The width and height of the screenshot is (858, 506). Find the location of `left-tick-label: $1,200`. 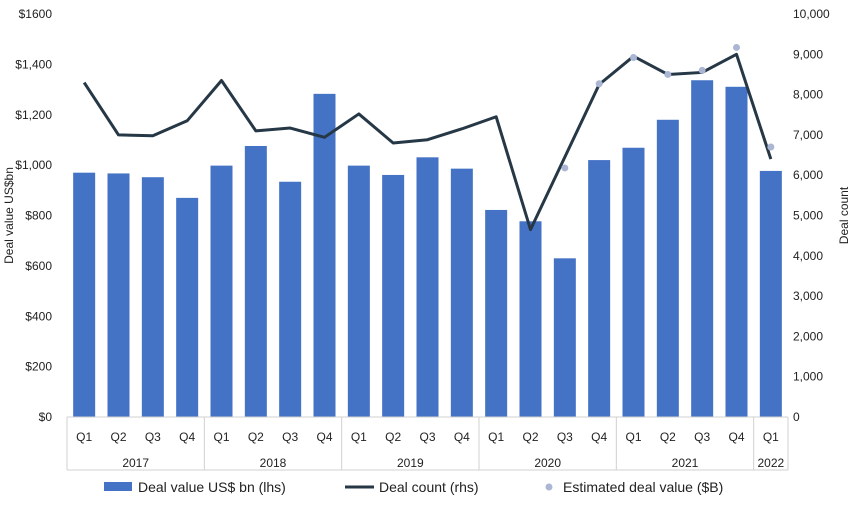

left-tick-label: $1,200 is located at coordinates (33, 115).